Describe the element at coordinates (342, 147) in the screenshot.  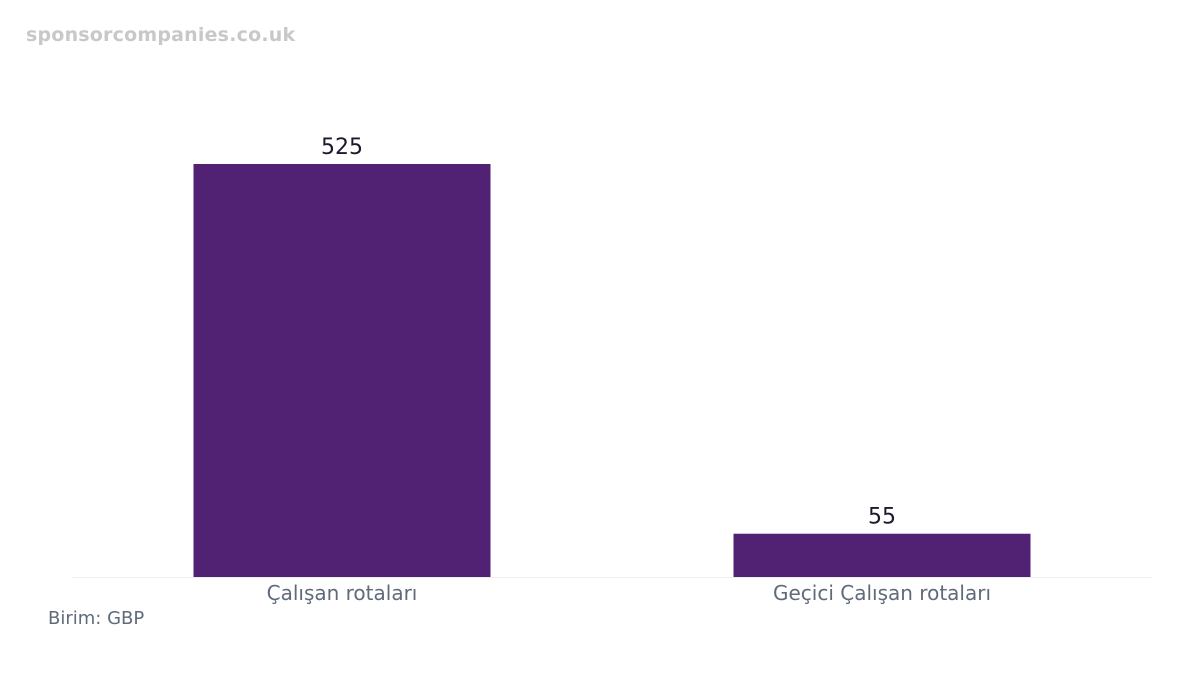
I see `bar-value-label-1: 525` at that location.